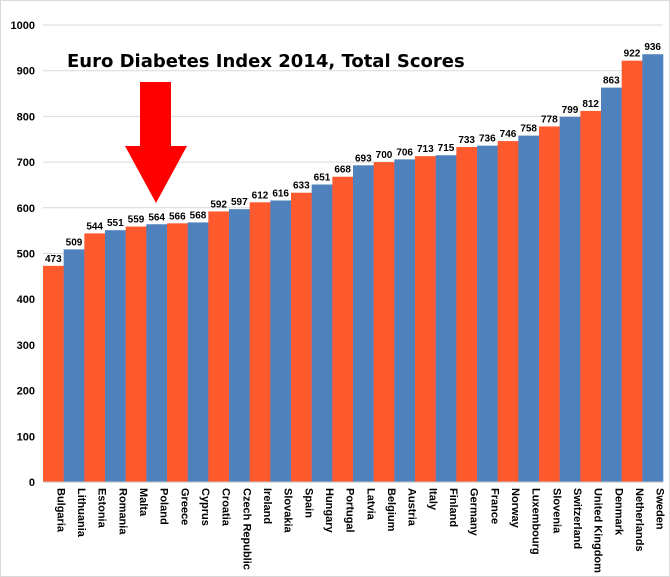  What do you see at coordinates (26, 72) in the screenshot?
I see `y-tick-label: 900` at bounding box center [26, 72].